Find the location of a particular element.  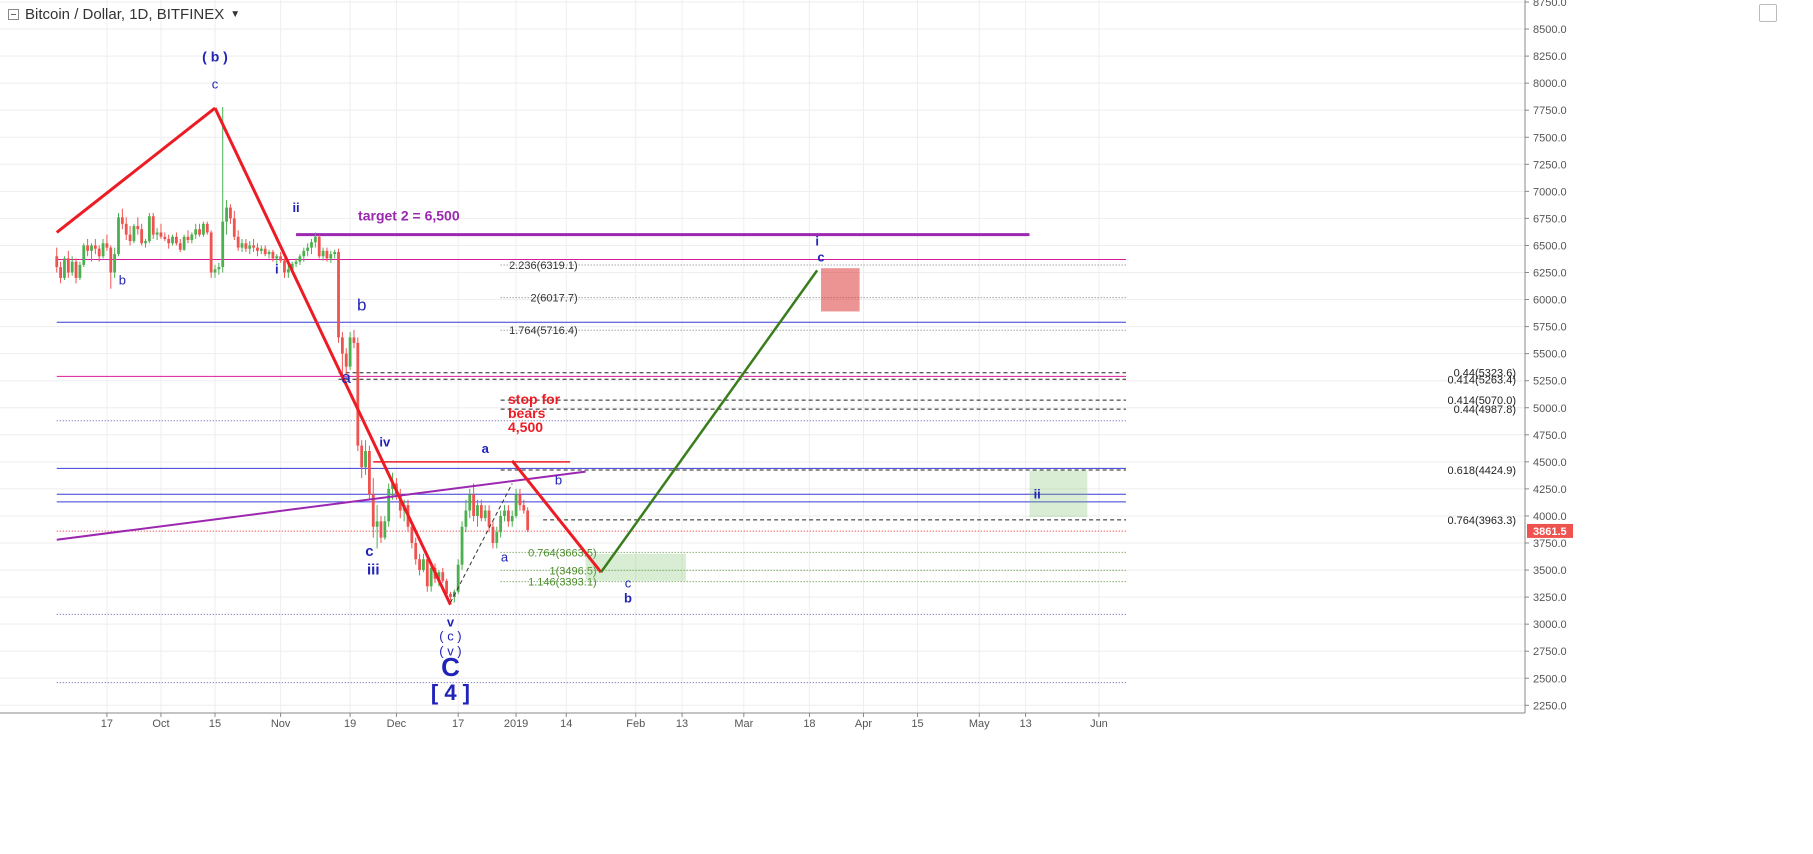

level-label: 0.764(3663.5) is located at coordinates (562, 553).